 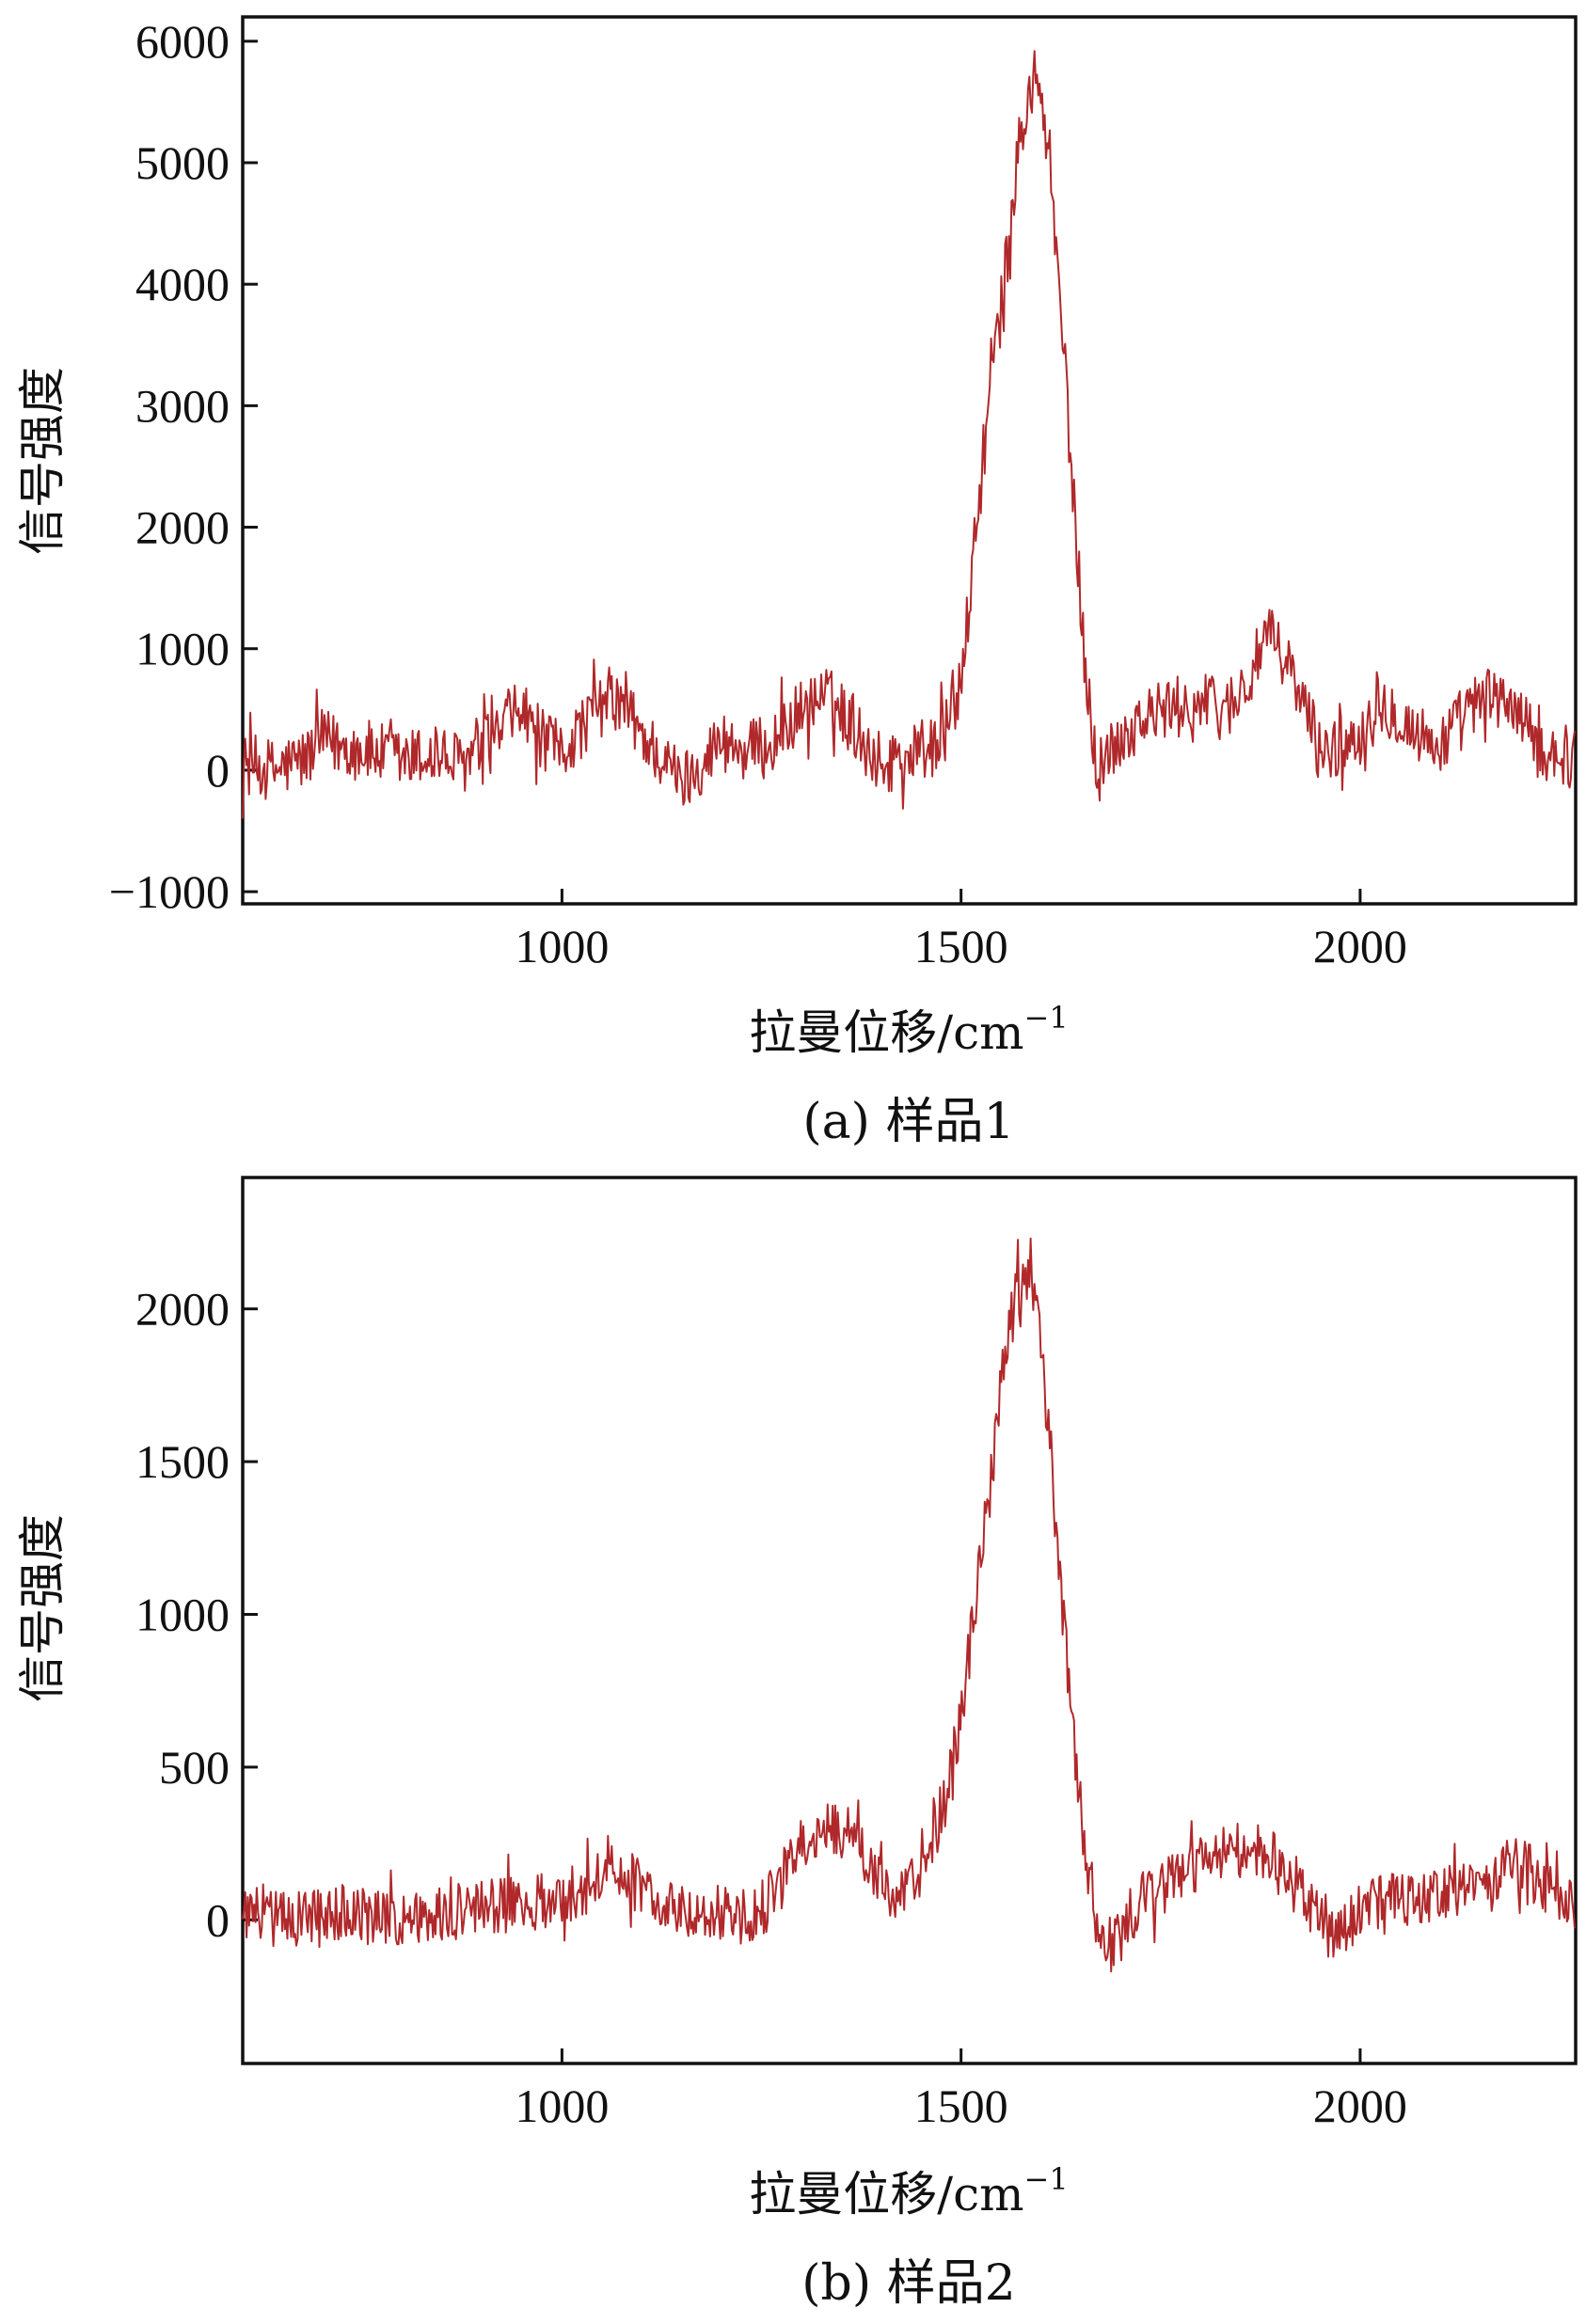 What do you see at coordinates (886, 2194) in the screenshot?
I see `x-axis-label-b-main: 拉曼位移/cm` at bounding box center [886, 2194].